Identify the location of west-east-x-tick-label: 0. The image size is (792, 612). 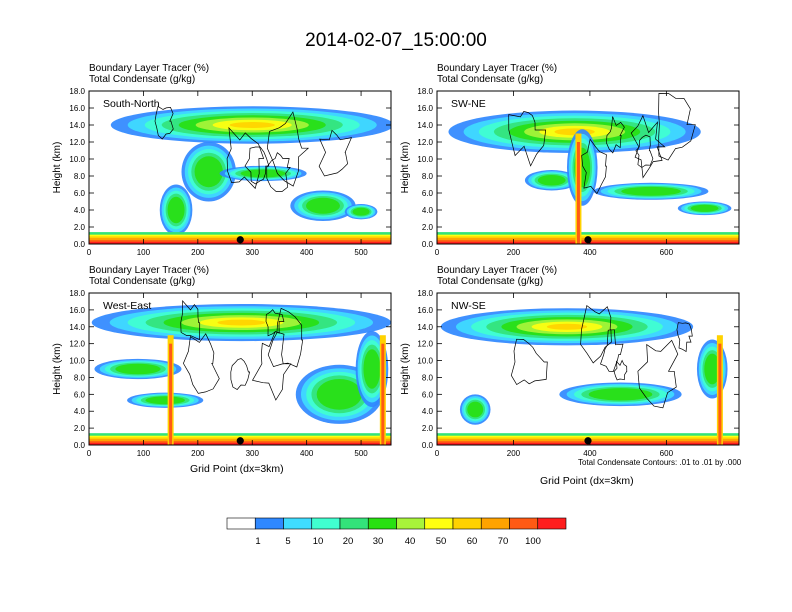
(89, 453).